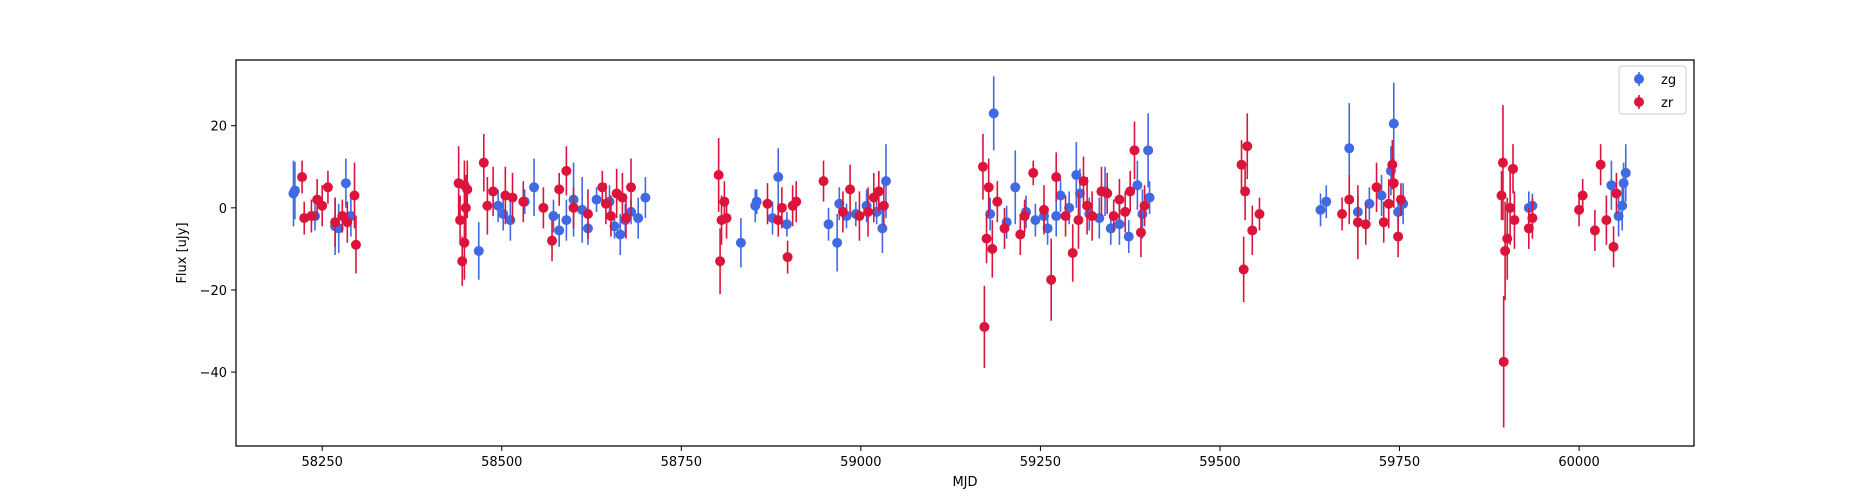 The height and width of the screenshot is (504, 1875). Describe the element at coordinates (1219, 462) in the screenshot. I see `x-tick-label: 59500` at that location.